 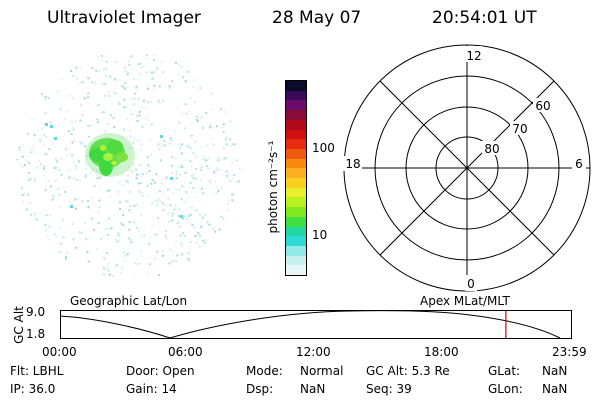 I want to click on timeline-x-tick-4: 23:59, so click(x=569, y=352).